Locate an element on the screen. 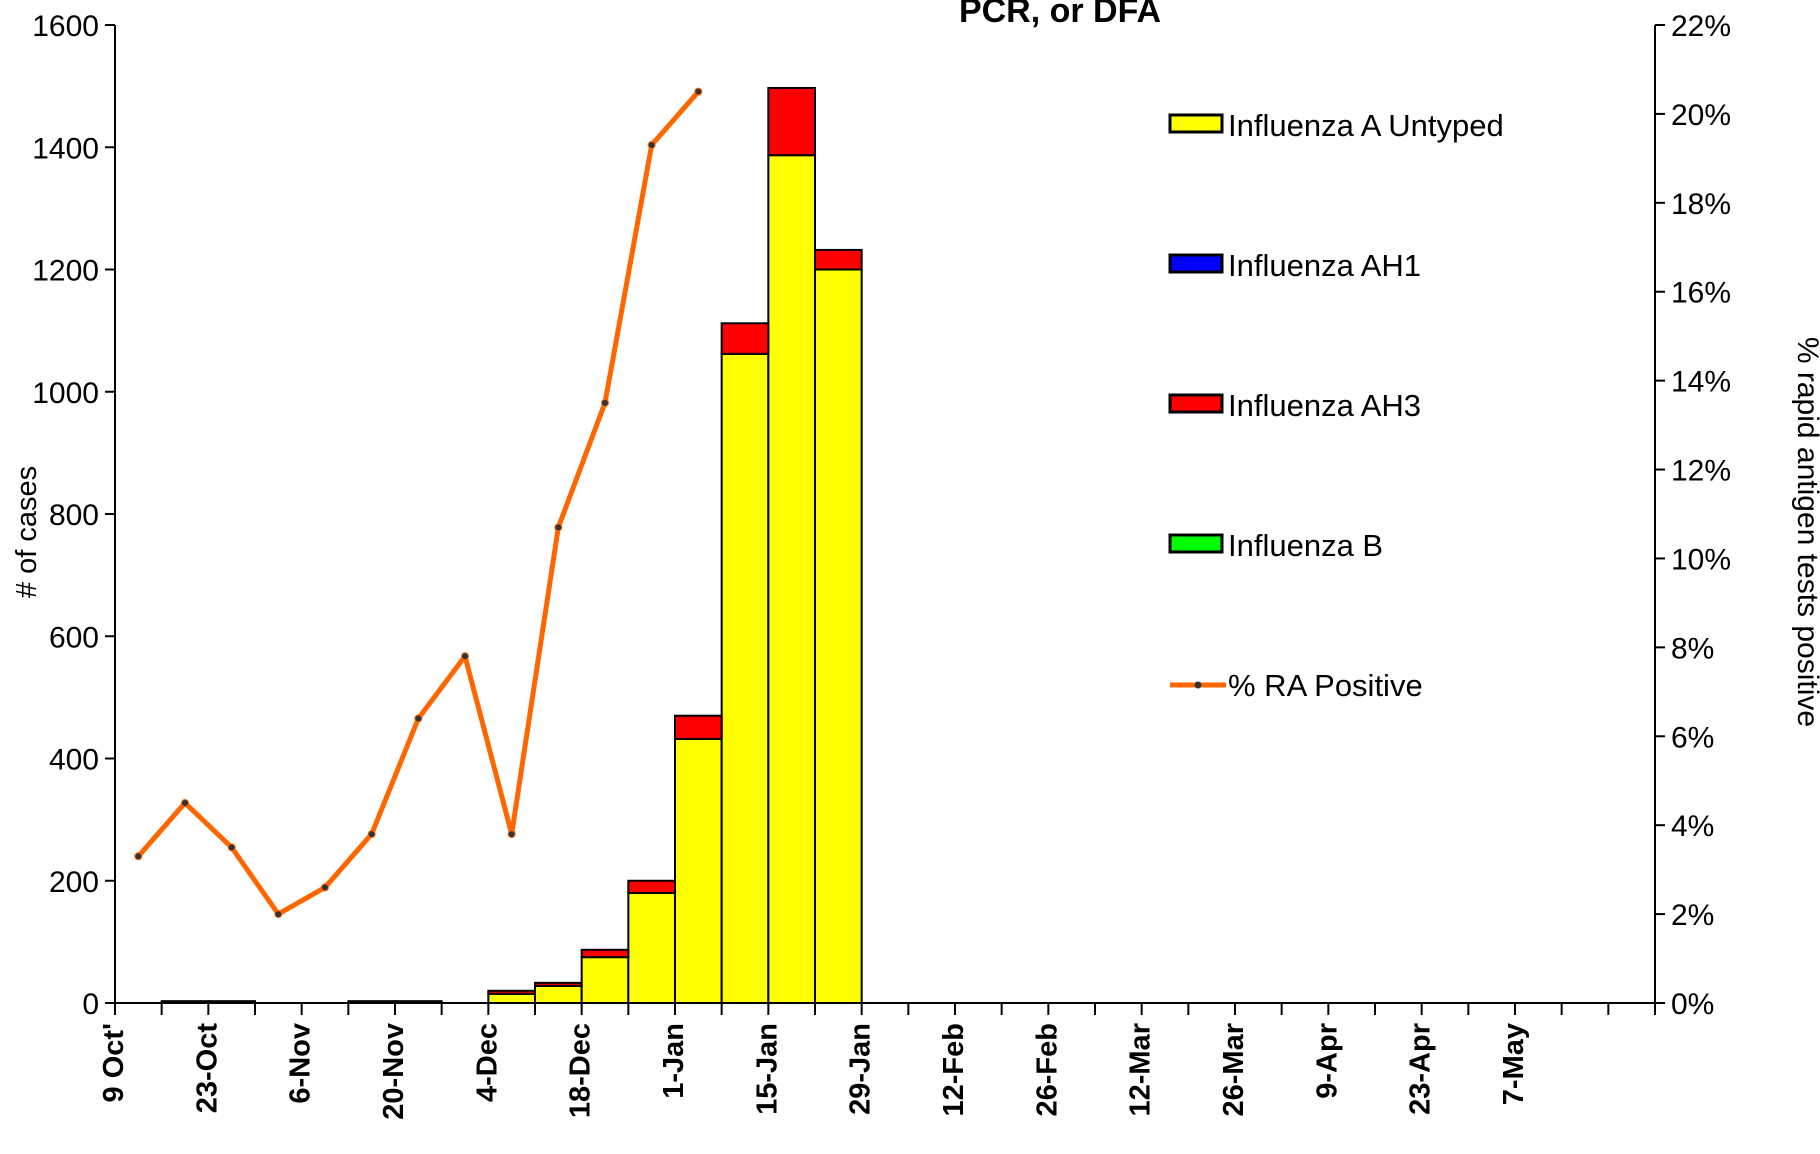 This screenshot has height=1154, width=1820. y-tick-label: 1600 is located at coordinates (65, 26).